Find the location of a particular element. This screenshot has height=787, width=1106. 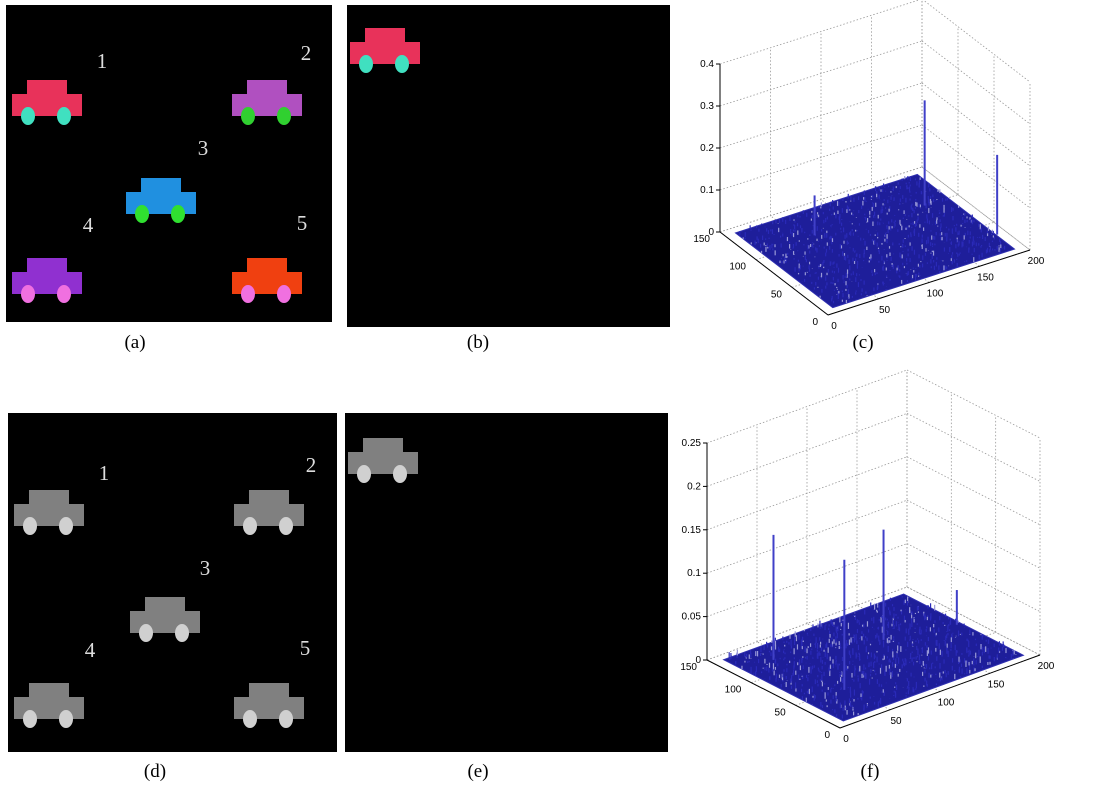

z-tick-label: 0.2 is located at coordinates (694, 486).